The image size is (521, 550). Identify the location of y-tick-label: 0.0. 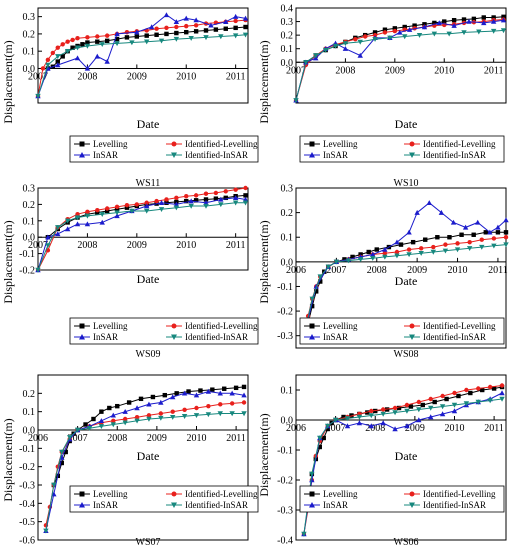
(287, 262).